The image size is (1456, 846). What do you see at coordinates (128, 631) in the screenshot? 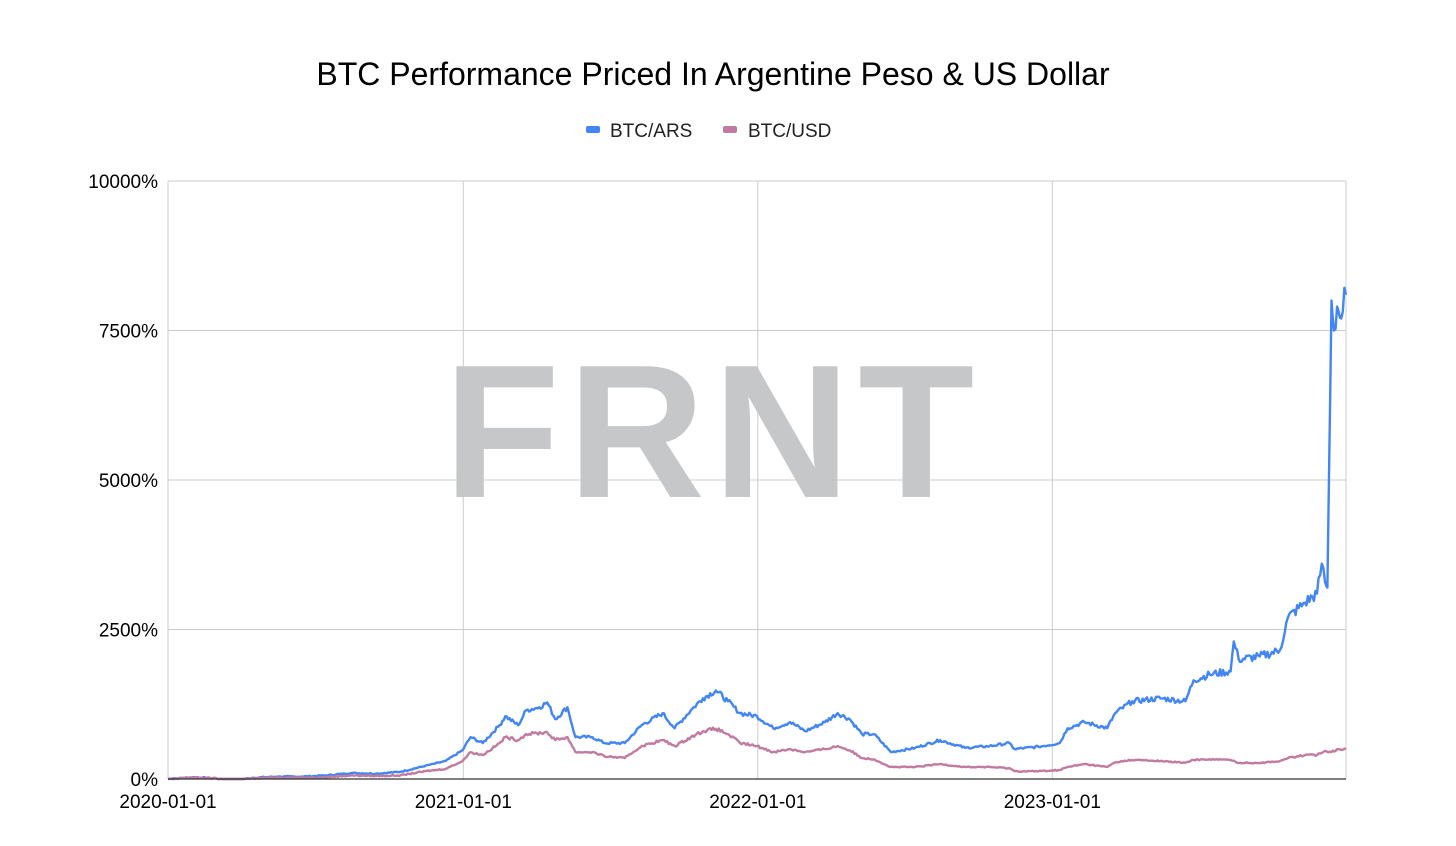
I see `y-tick-label: 2500%` at bounding box center [128, 631].